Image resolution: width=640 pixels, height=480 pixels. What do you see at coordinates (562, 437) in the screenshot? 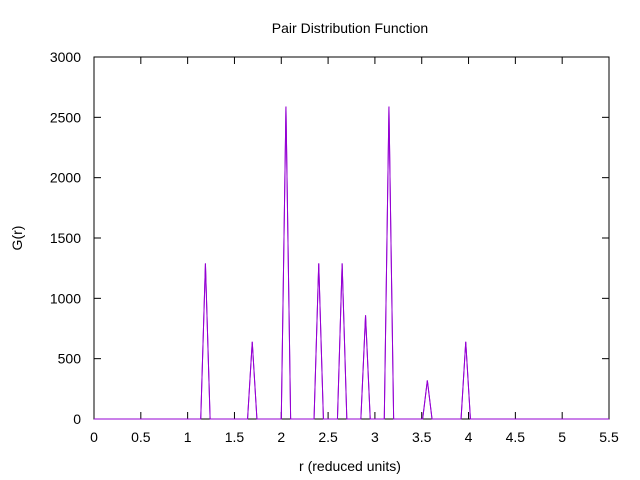
I see `x-tick-label: 5` at bounding box center [562, 437].